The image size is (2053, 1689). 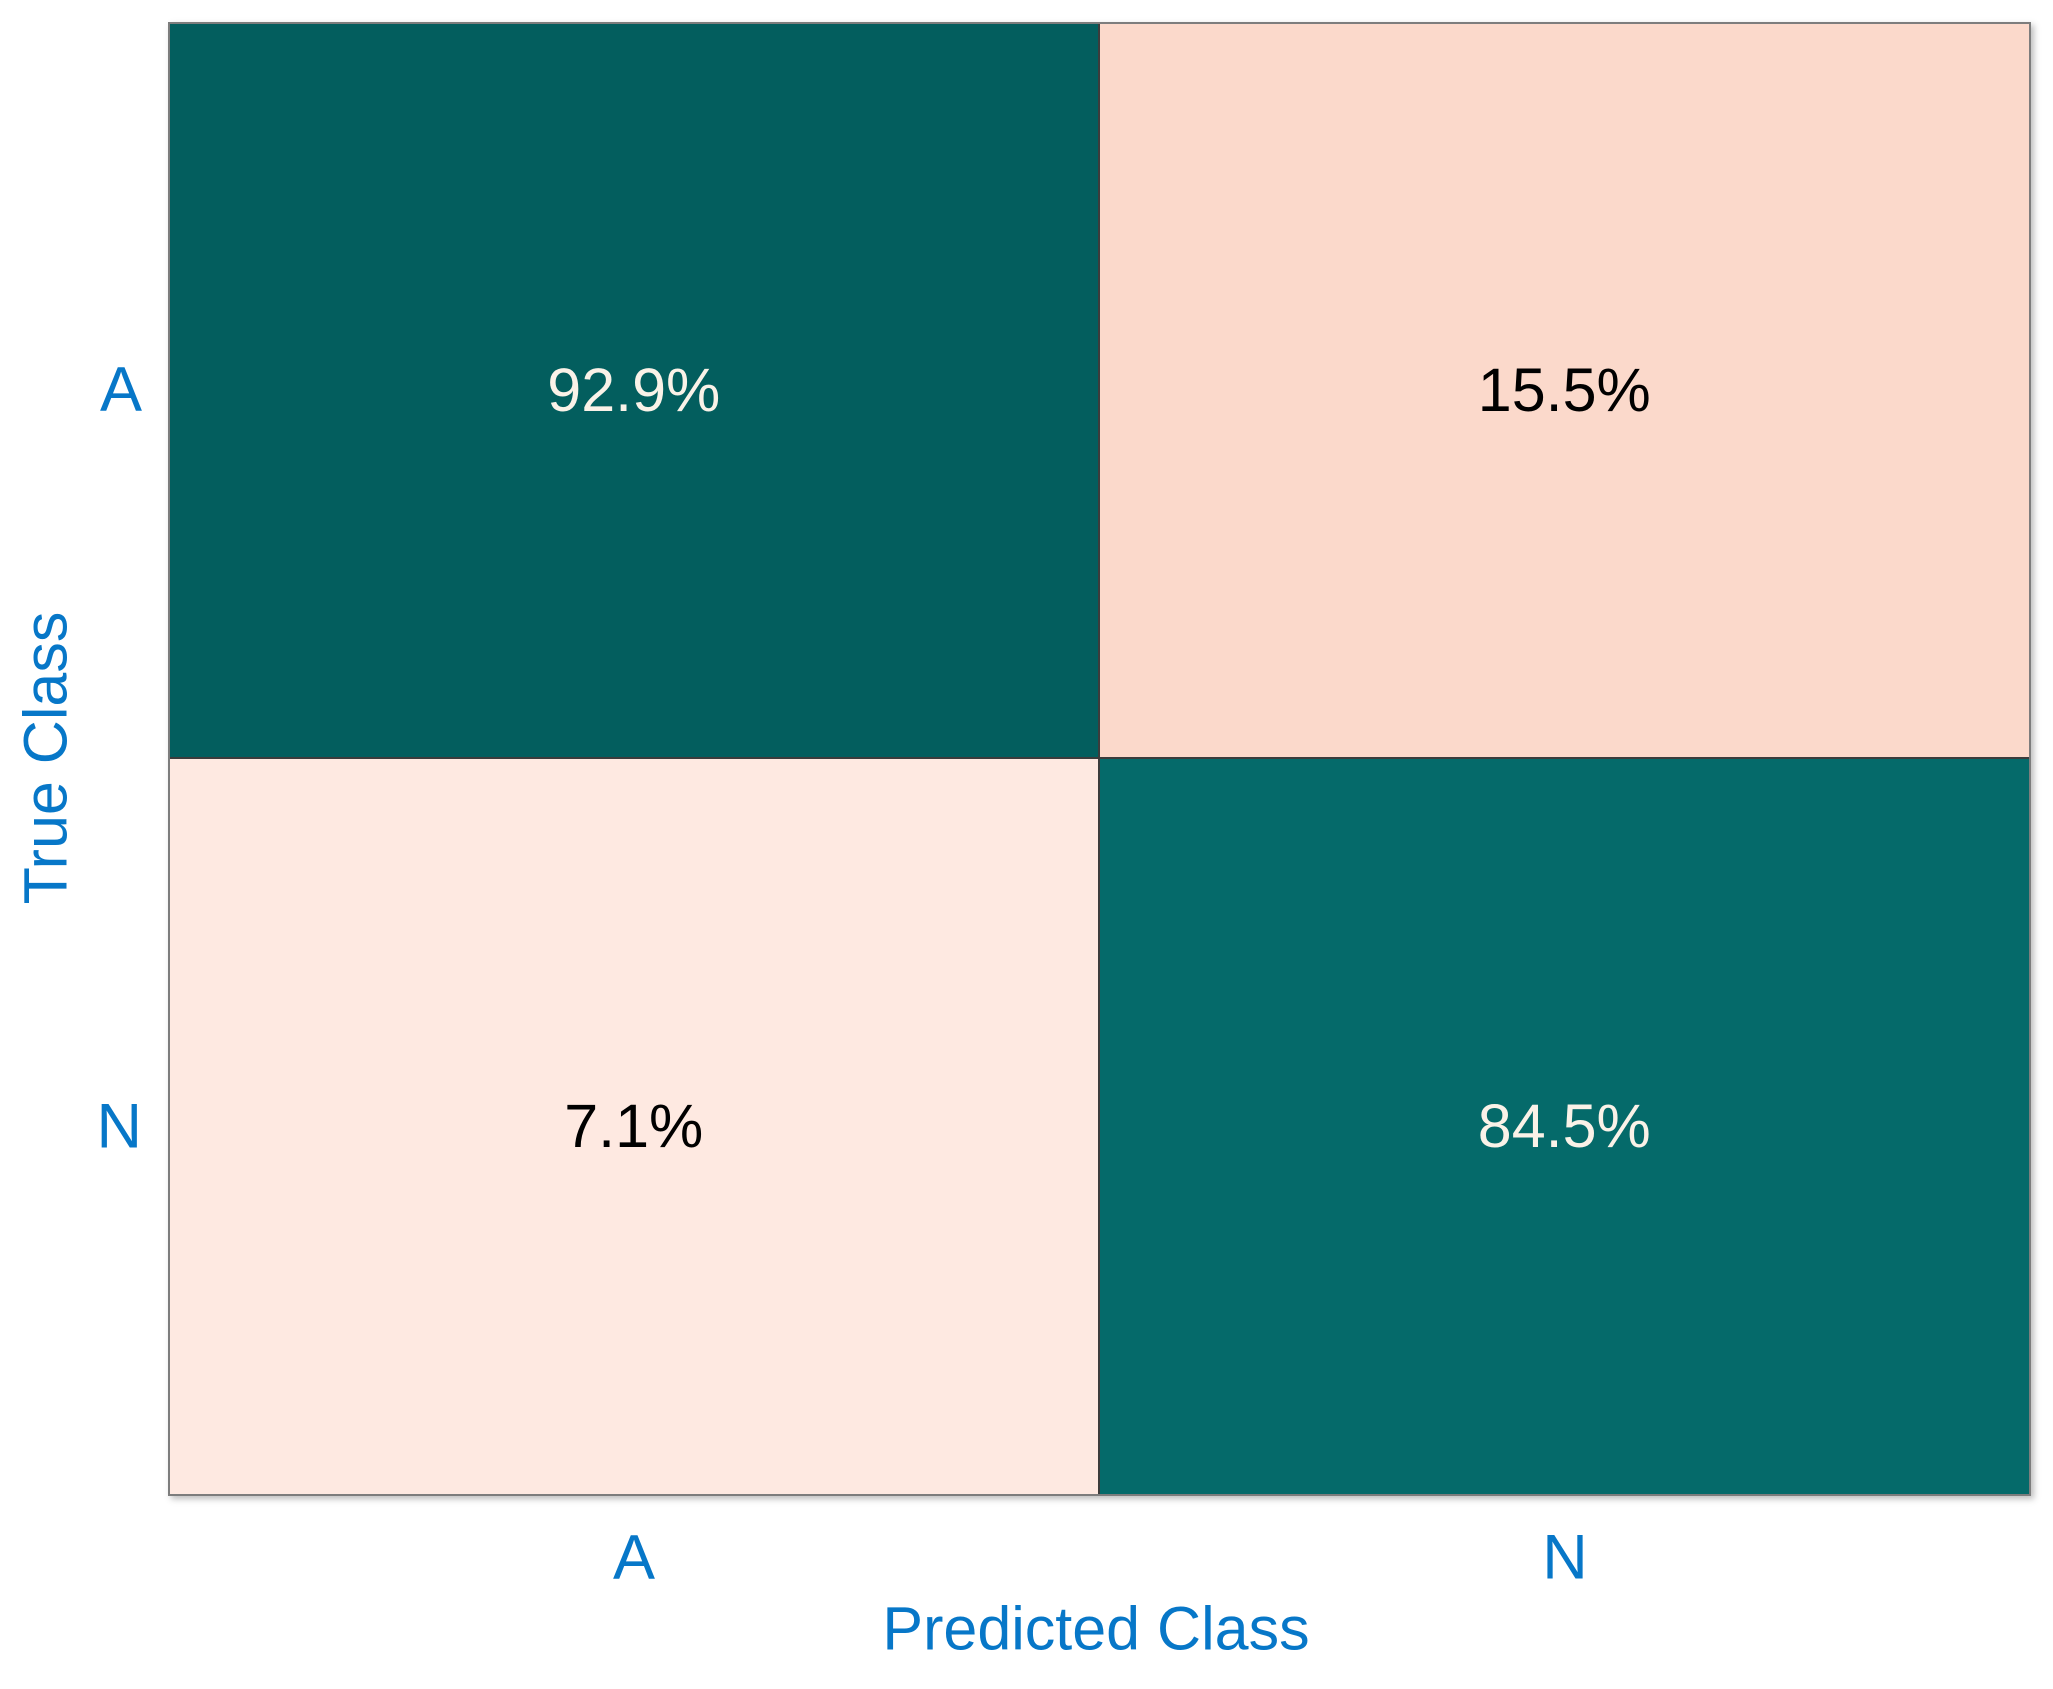 I want to click on cell-value: 7.1%, so click(x=634, y=1126).